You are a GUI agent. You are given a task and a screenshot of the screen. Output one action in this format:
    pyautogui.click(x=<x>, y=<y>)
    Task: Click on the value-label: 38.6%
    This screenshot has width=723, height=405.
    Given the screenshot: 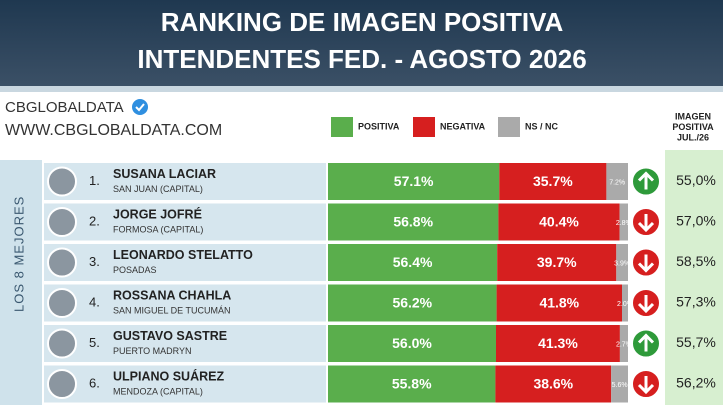 What is the action you would take?
    pyautogui.click(x=553, y=384)
    